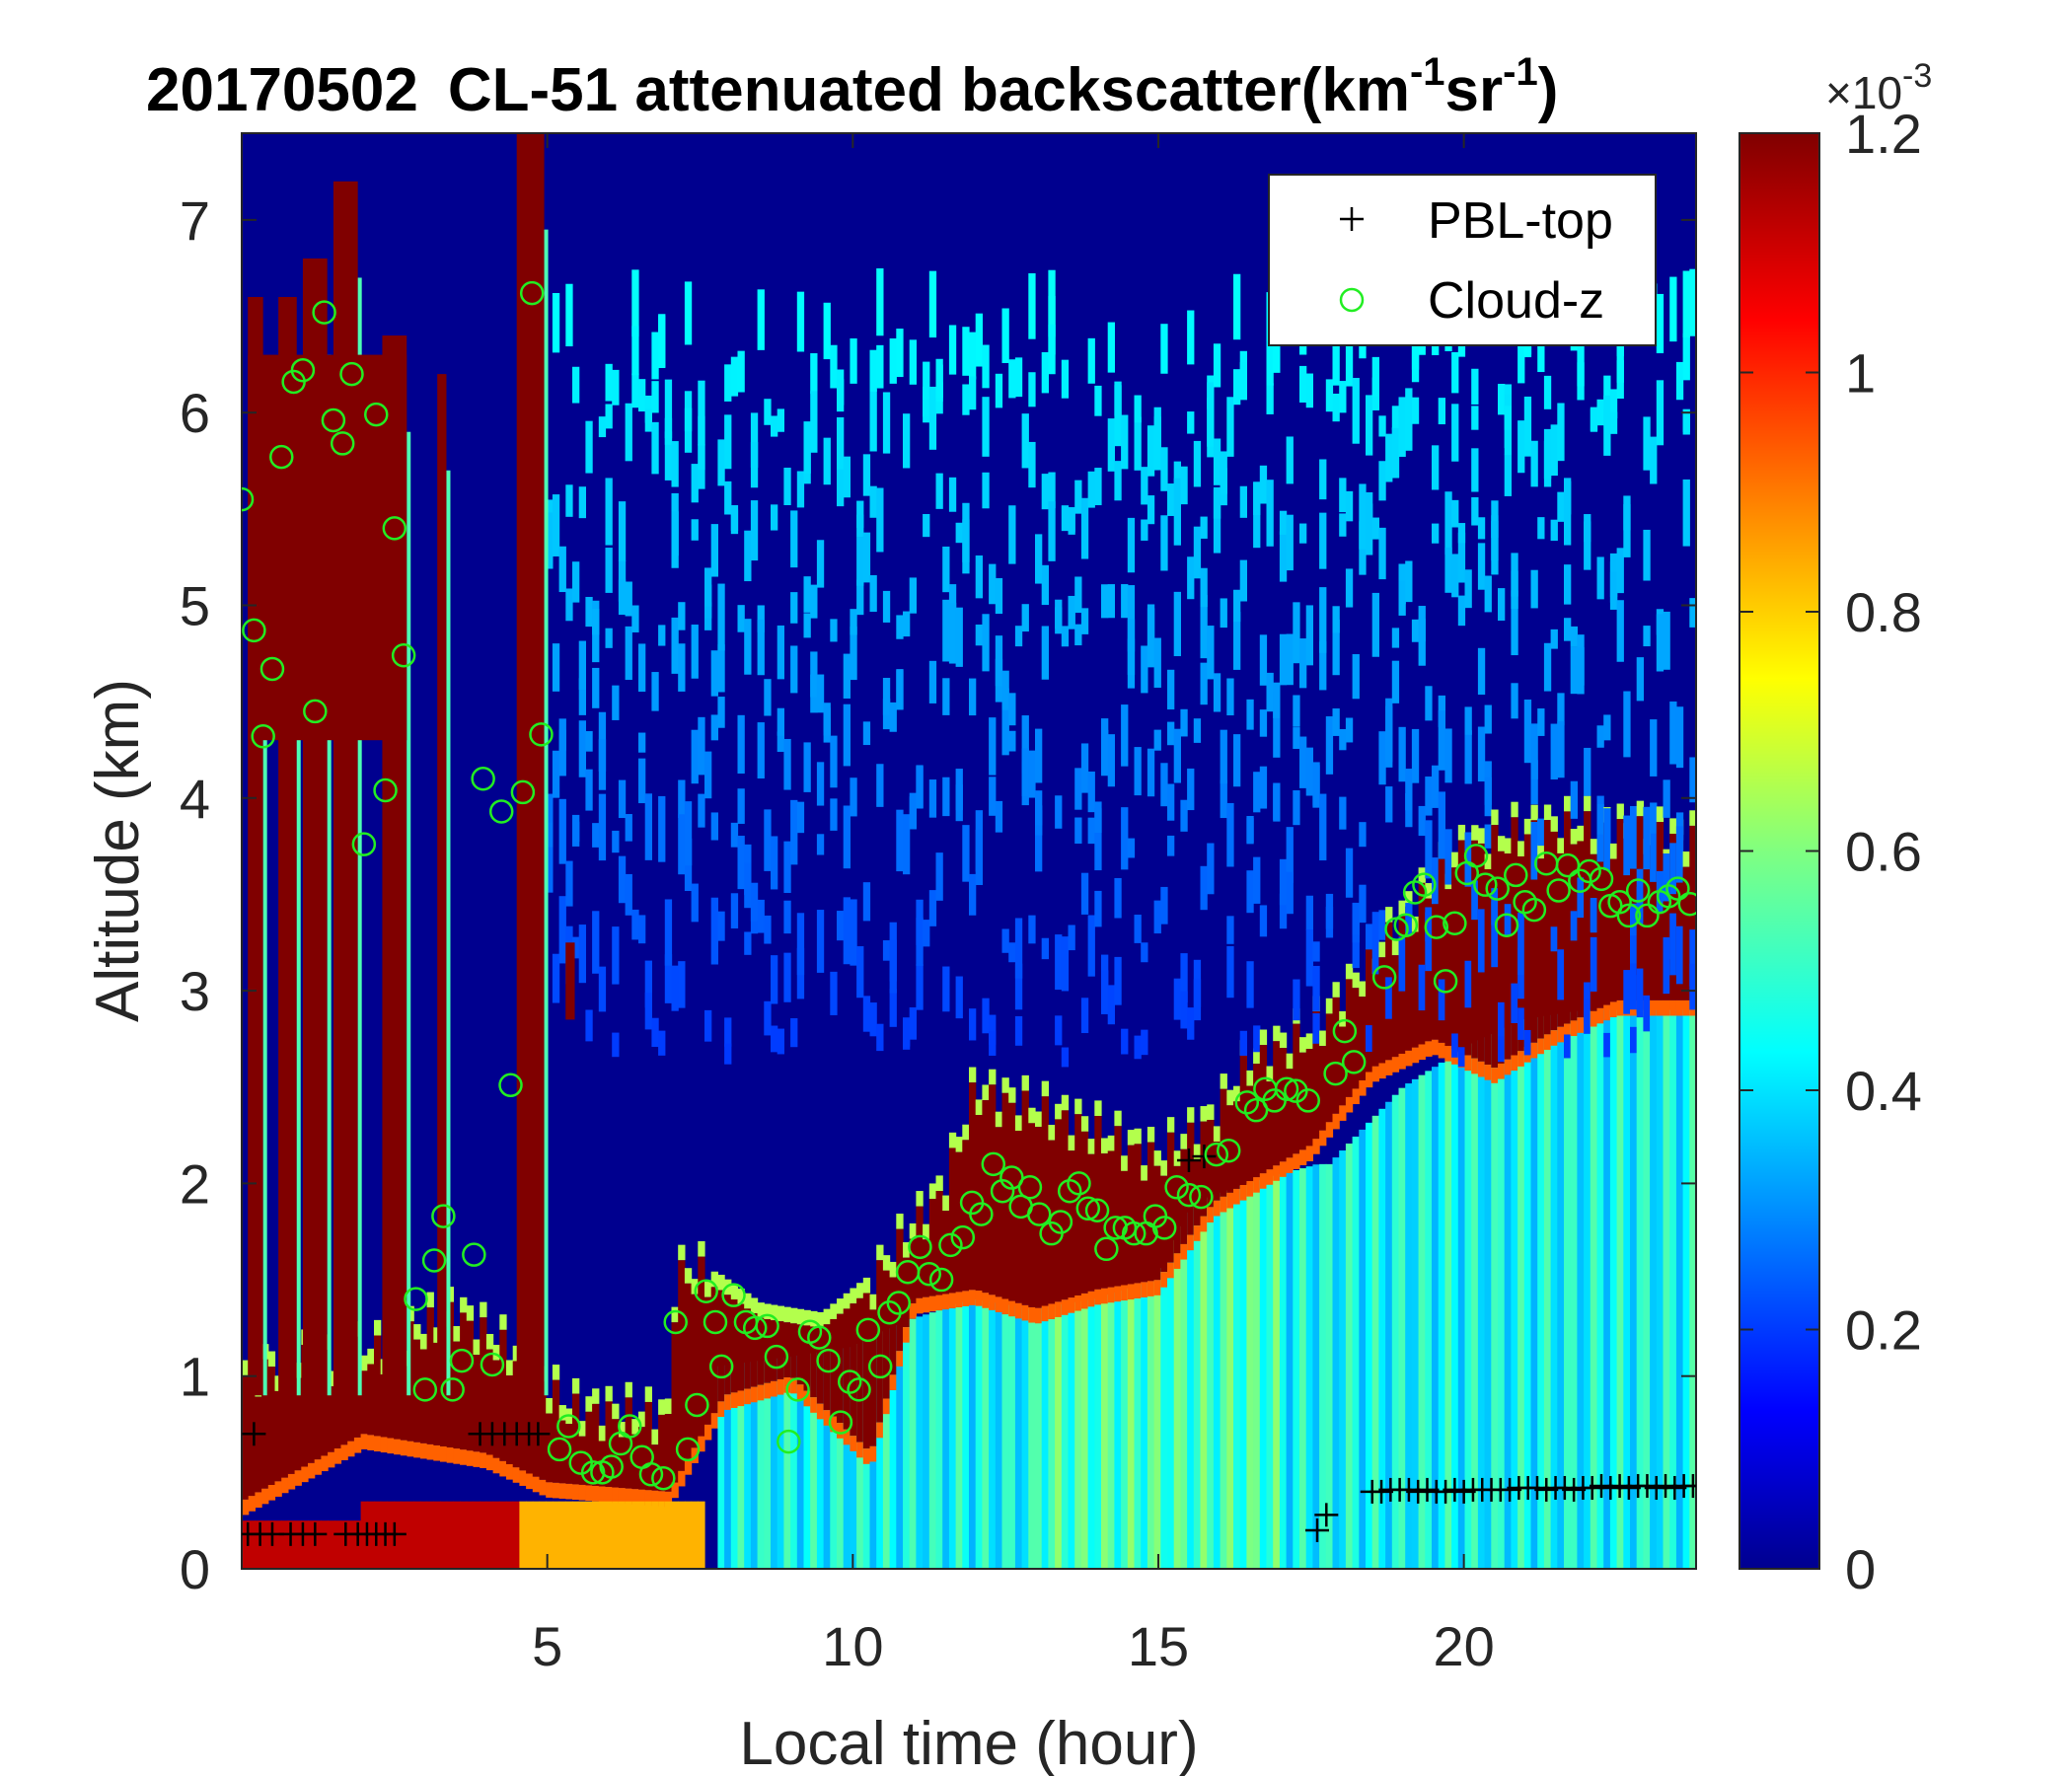 The image size is (2072, 1776). I want to click on y-tick-label: 3, so click(195, 991).